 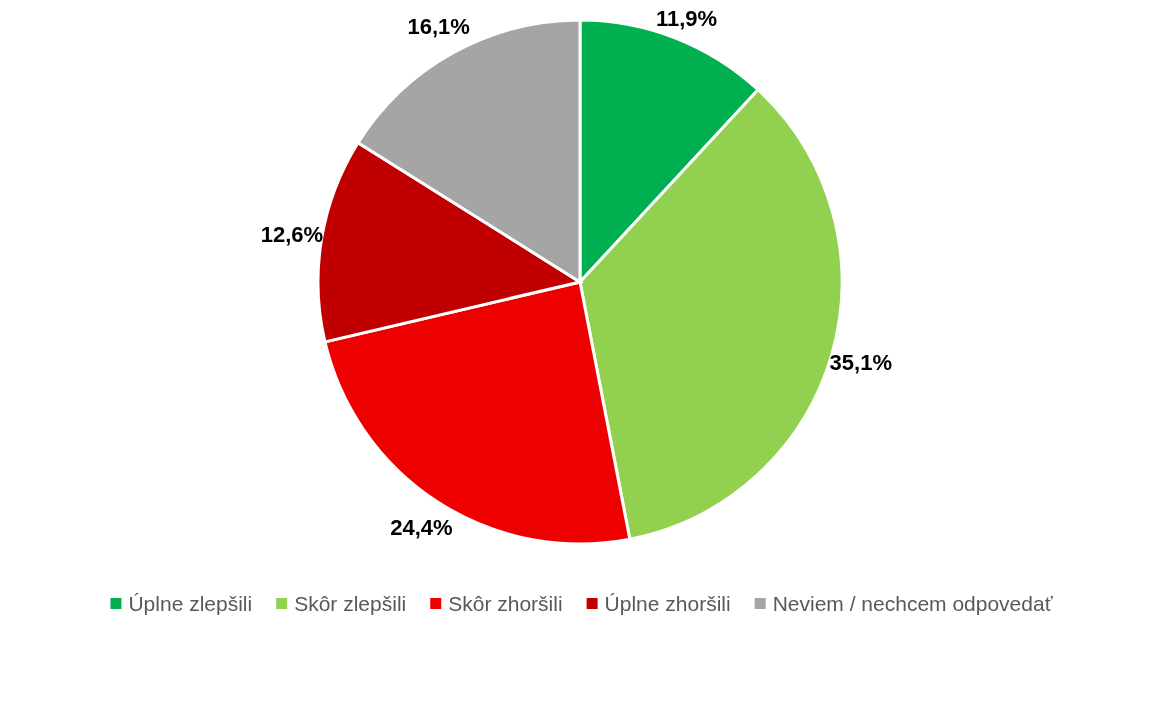 I want to click on legend-label: Úplne zlepšili, so click(x=190, y=604).